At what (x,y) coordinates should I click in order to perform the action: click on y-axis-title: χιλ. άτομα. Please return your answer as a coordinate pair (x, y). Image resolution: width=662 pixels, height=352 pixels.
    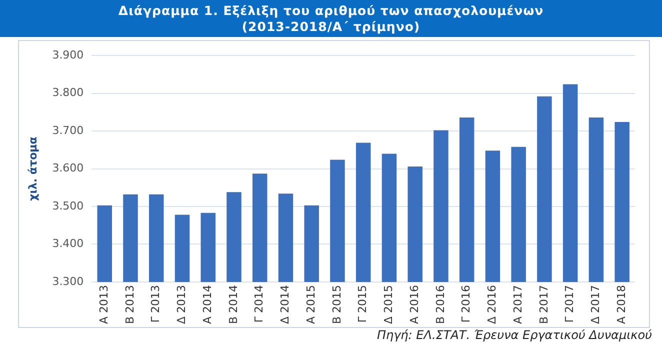
    Looking at the image, I should click on (33, 168).